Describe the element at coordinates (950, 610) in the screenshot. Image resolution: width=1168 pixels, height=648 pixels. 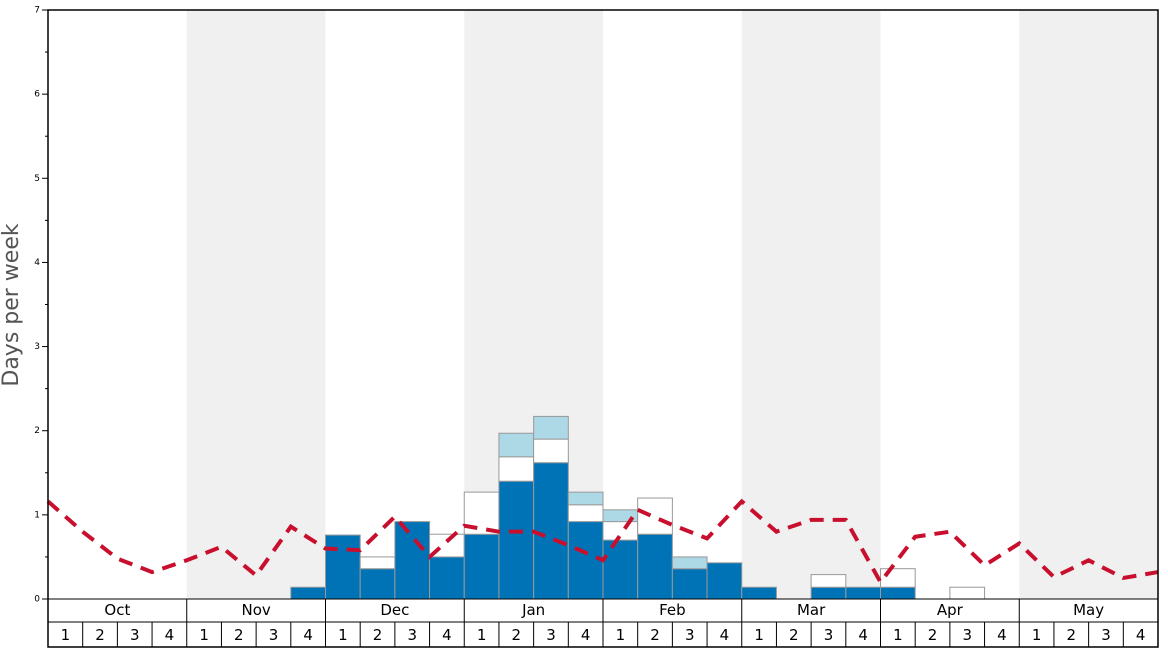
I see `month-label: Apr` at that location.